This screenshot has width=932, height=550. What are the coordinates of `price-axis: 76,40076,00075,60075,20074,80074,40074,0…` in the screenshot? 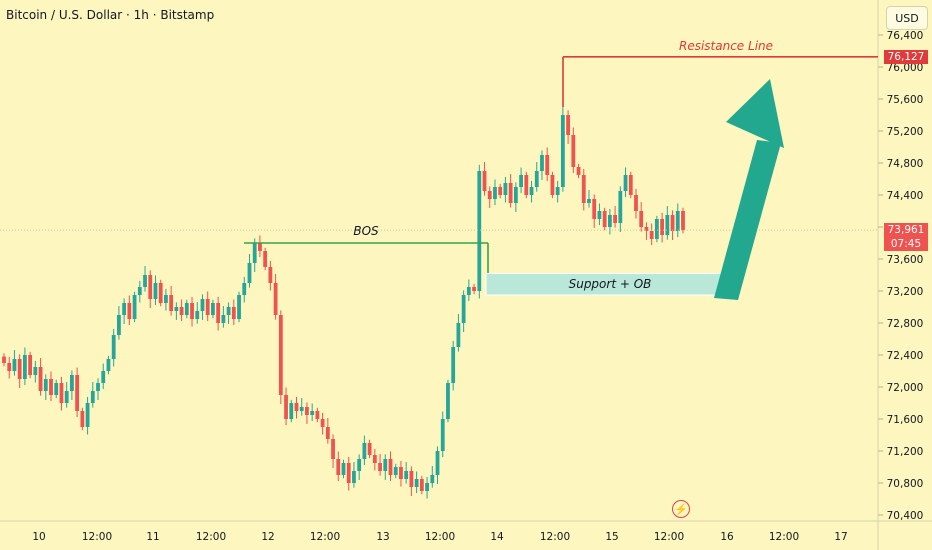 It's located at (900, 276).